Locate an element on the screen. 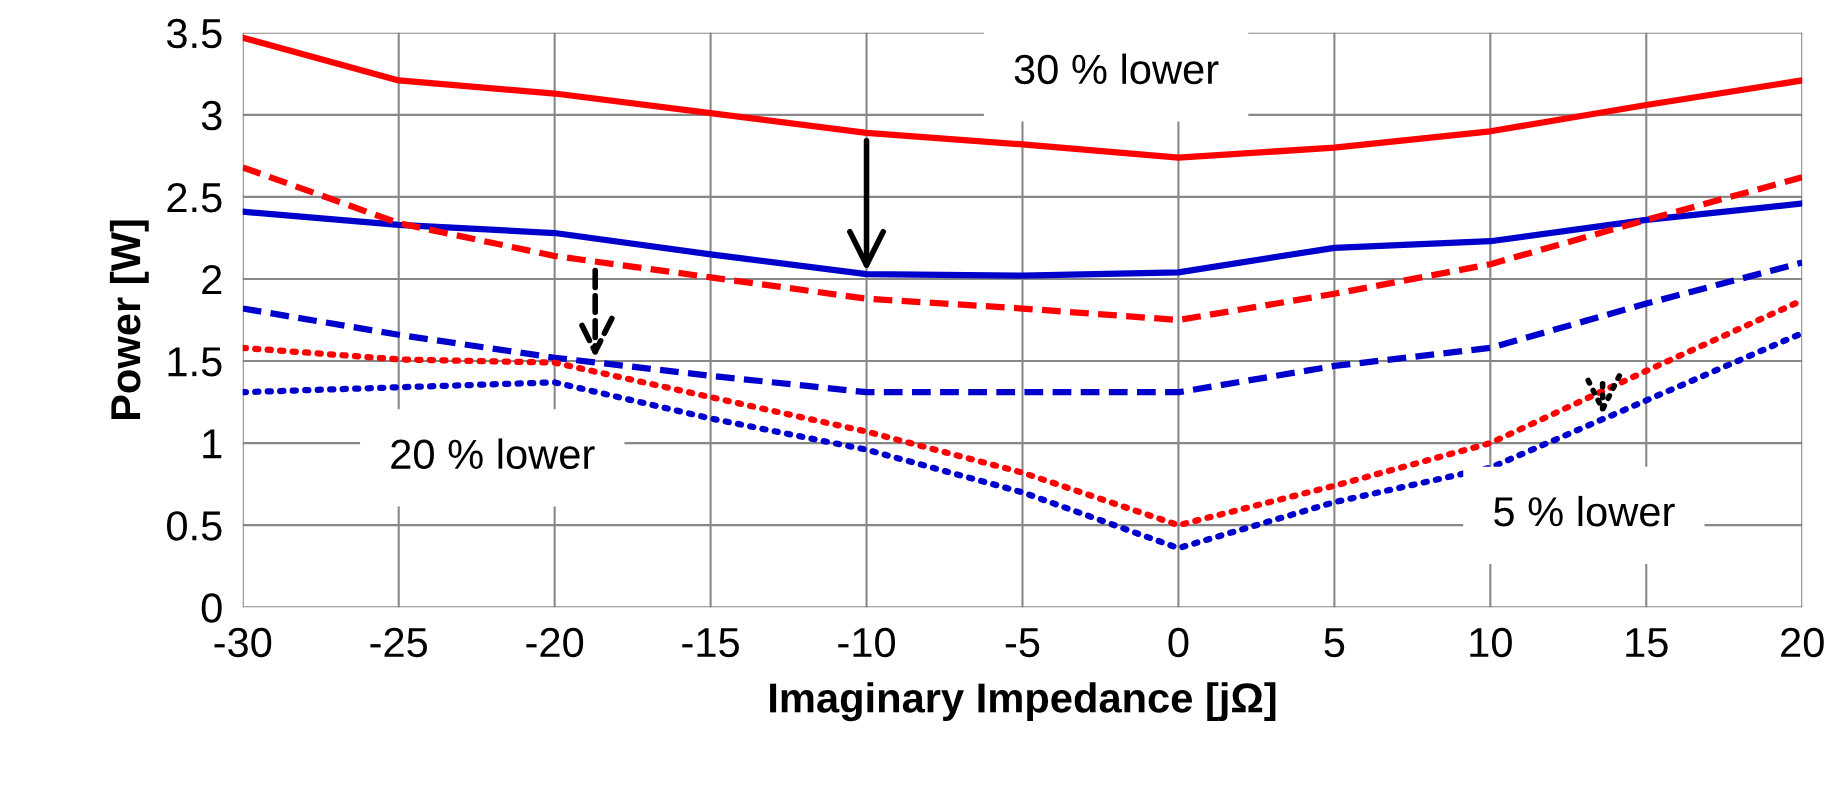  x-tick-label: -5 is located at coordinates (1022, 643).